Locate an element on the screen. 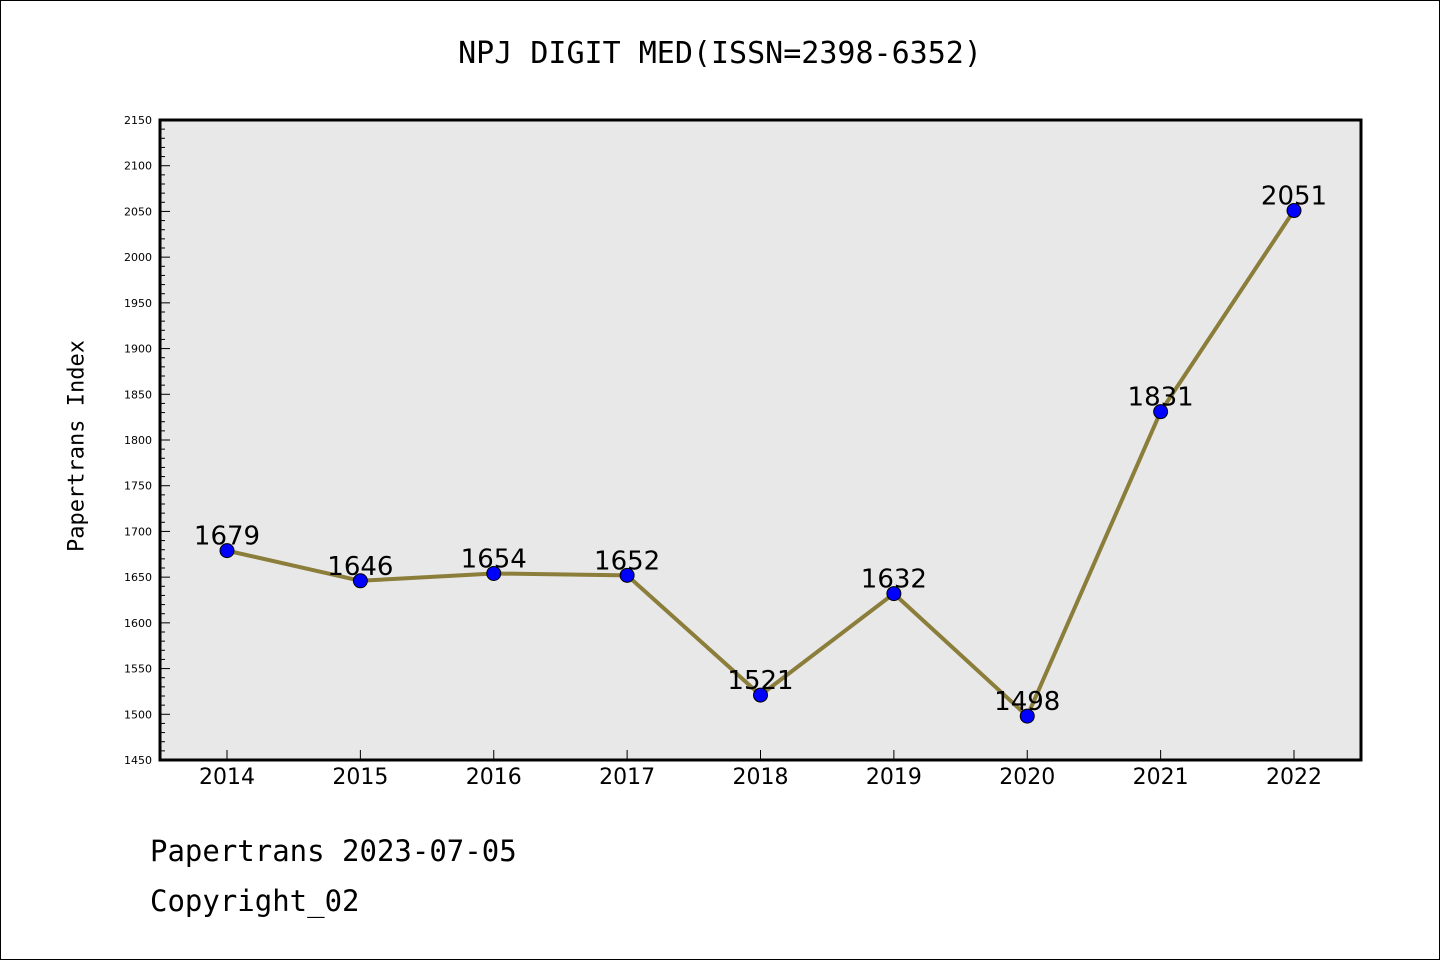  x-tick-label: 2019 is located at coordinates (894, 777).